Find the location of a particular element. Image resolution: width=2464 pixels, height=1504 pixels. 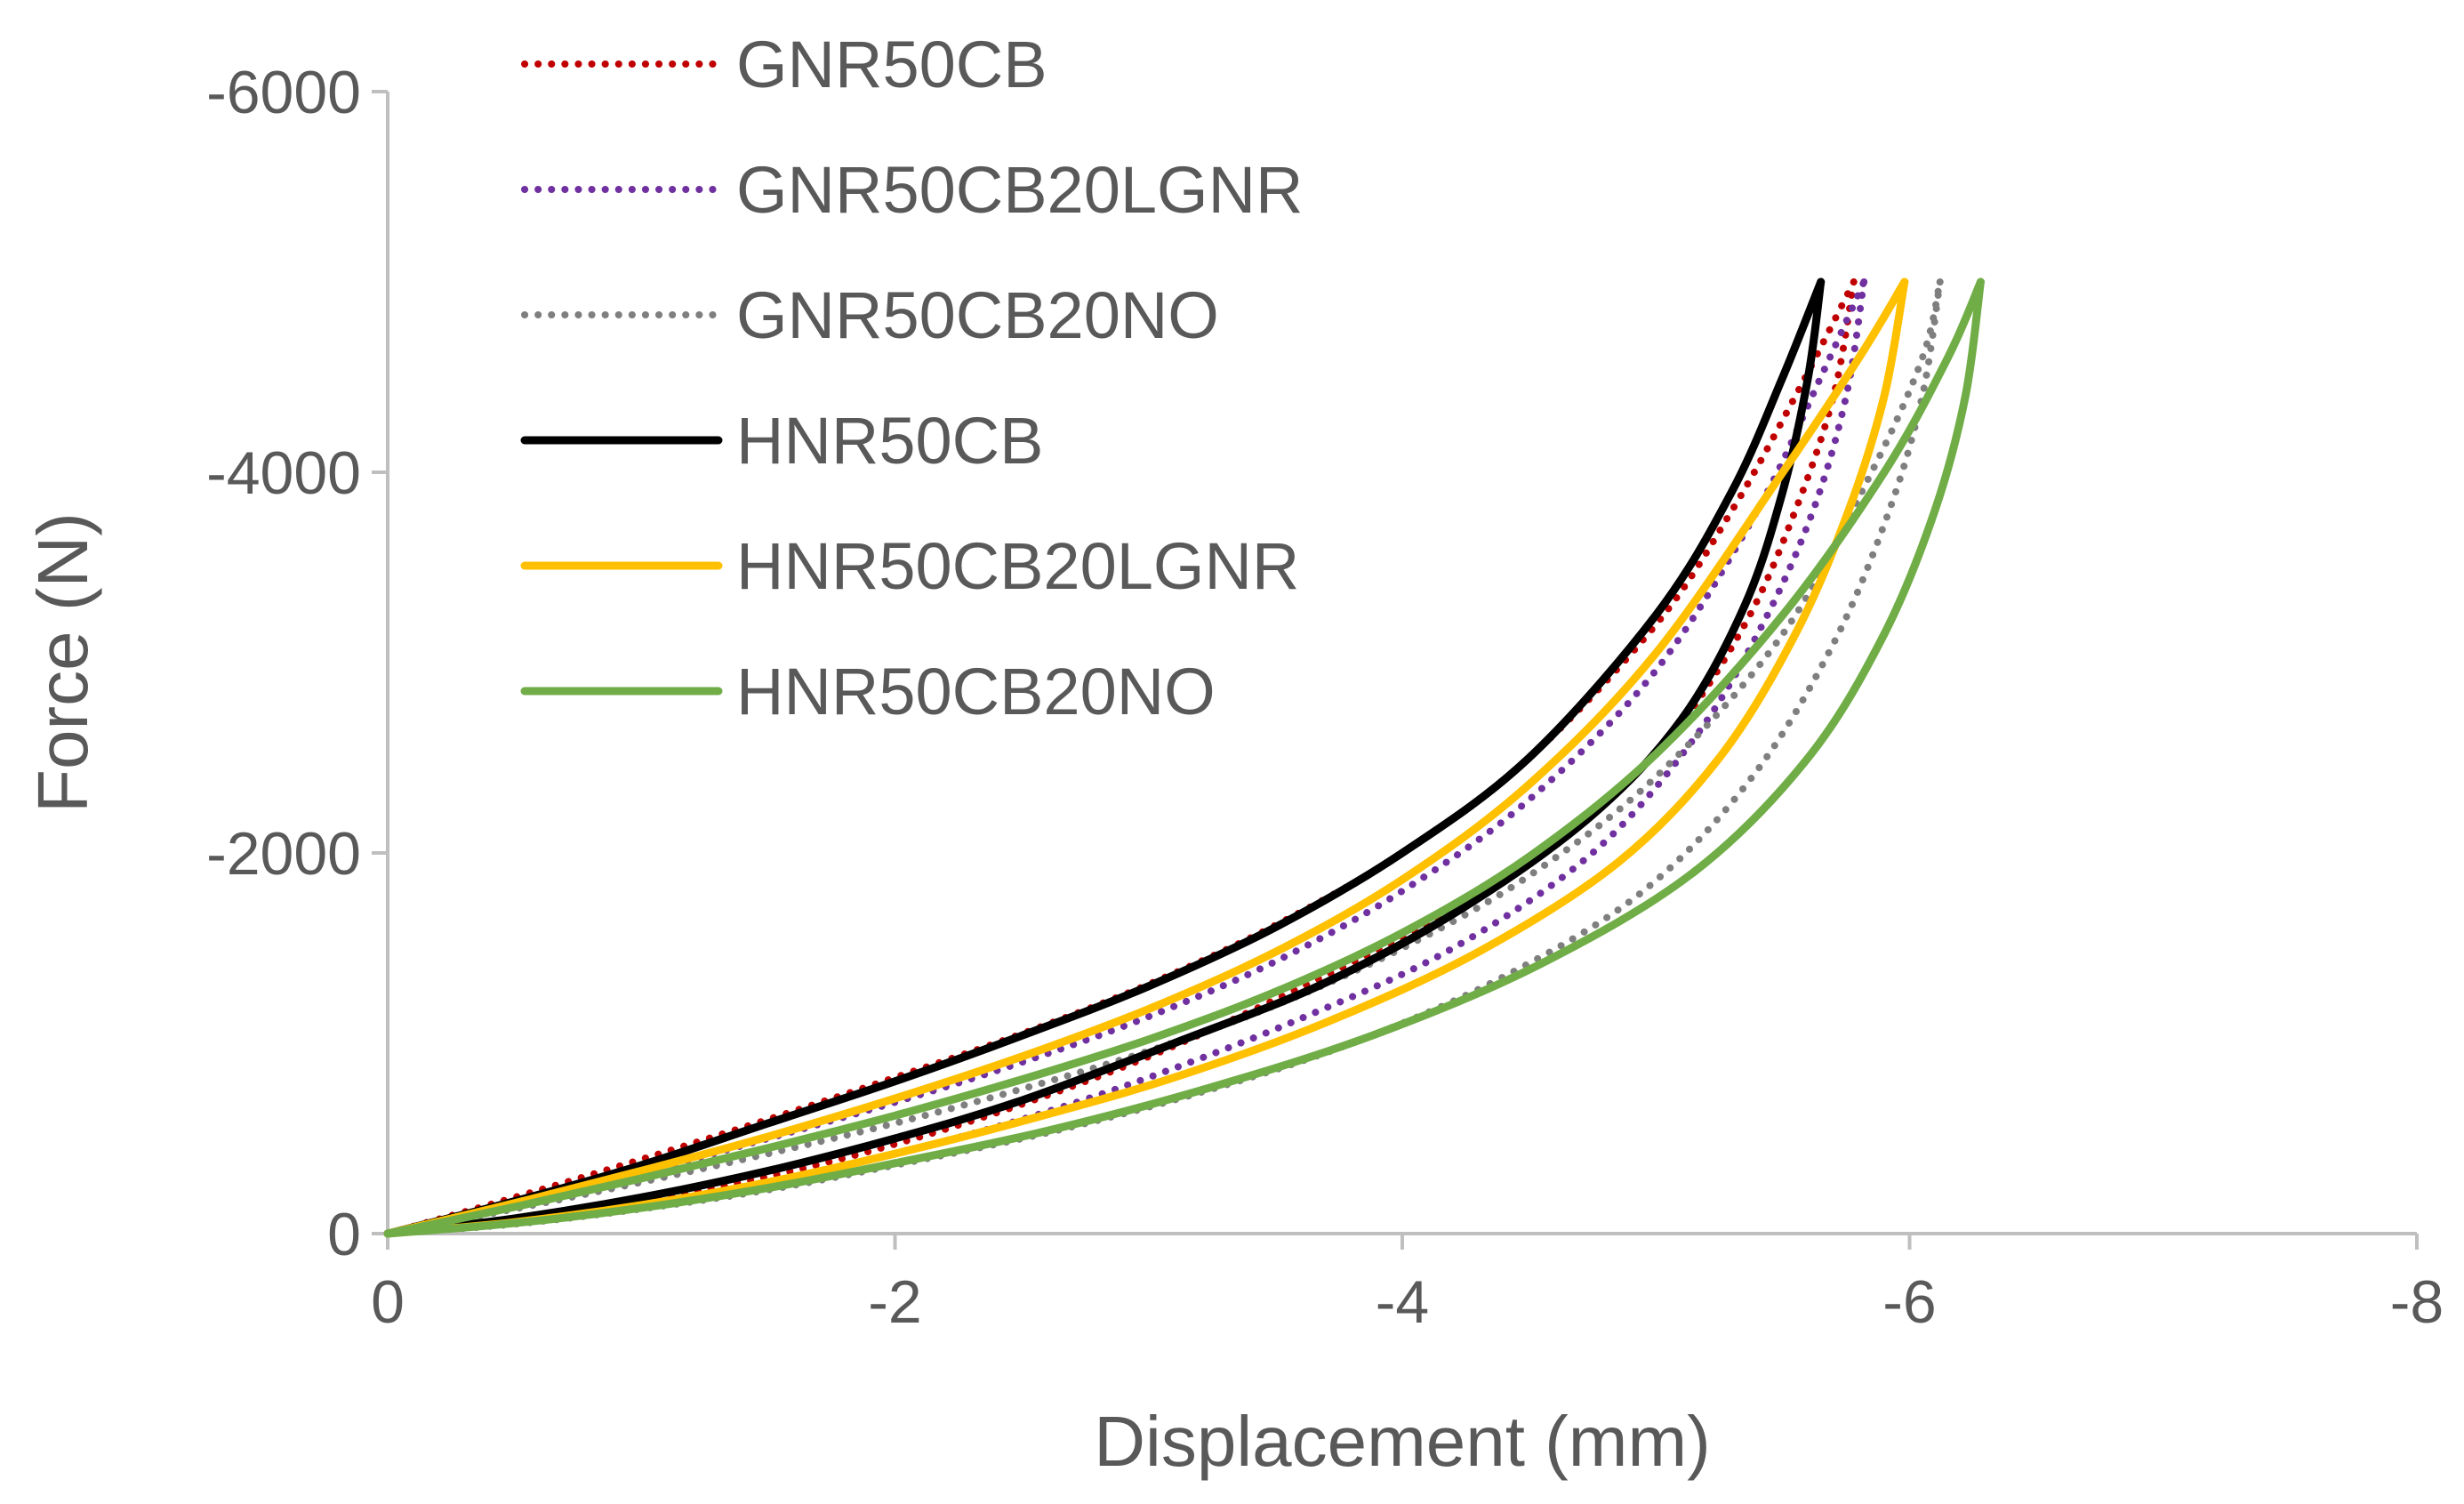

legend-label: GNR50CB is located at coordinates (891, 64).